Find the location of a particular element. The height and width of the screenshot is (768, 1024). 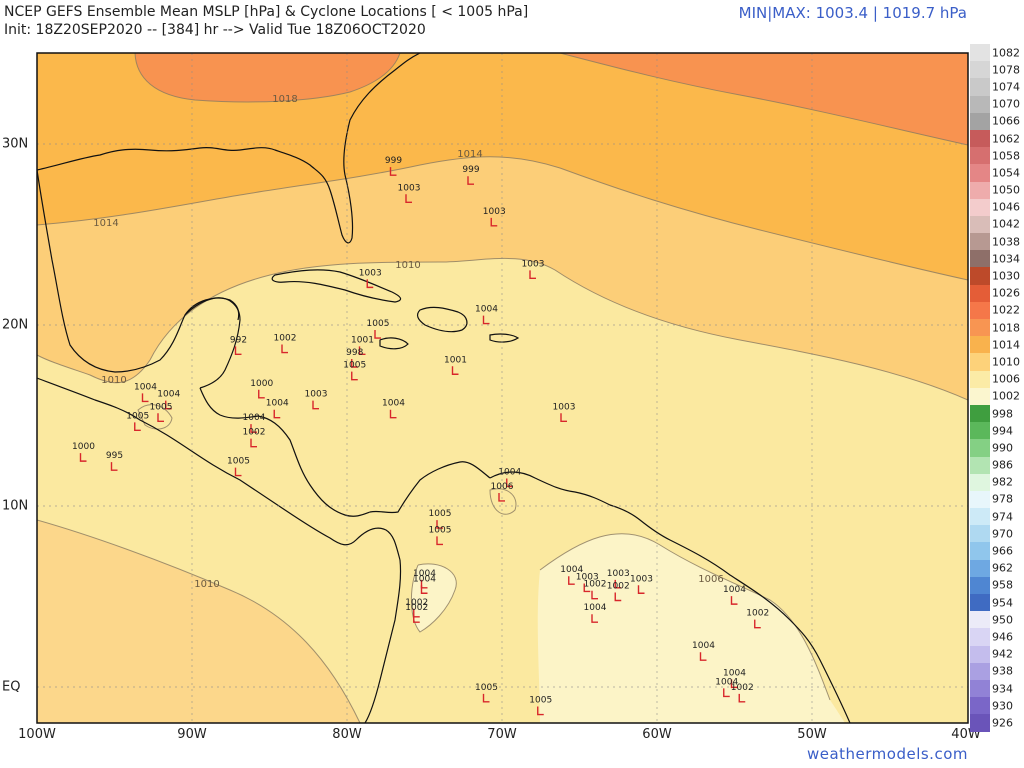

legend-entry: 1054 is located at coordinates (995, 173).